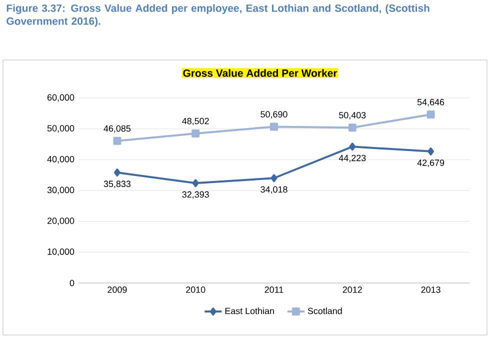 This screenshot has height=345, width=492. I want to click on y-tick-label: 50,000, so click(60, 129).